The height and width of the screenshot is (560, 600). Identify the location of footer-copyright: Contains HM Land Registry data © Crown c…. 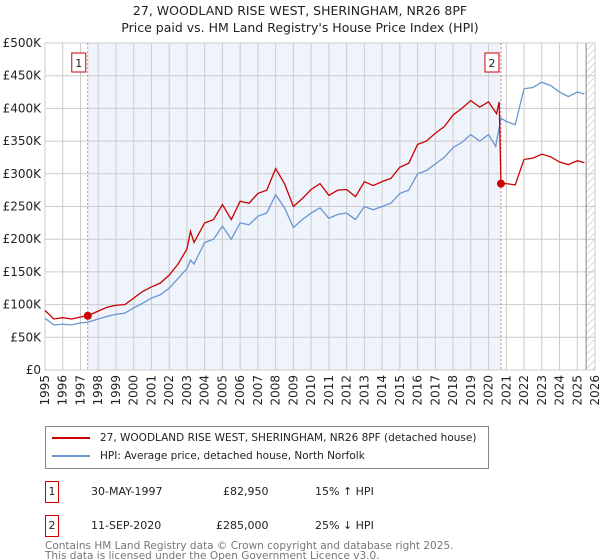
(249, 546).